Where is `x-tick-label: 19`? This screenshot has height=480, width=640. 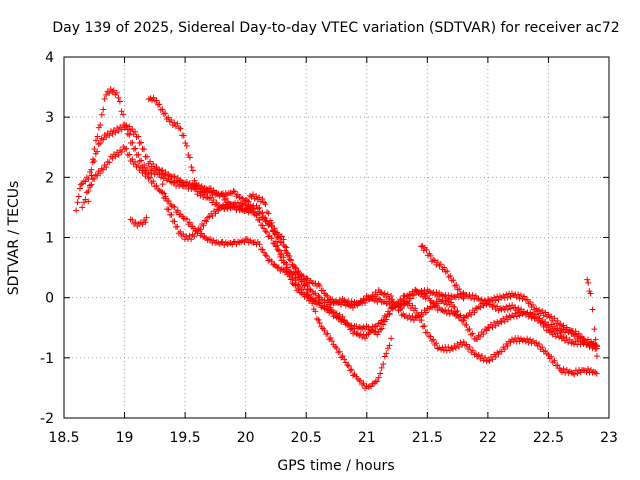
x-tick-label: 19 is located at coordinates (125, 438).